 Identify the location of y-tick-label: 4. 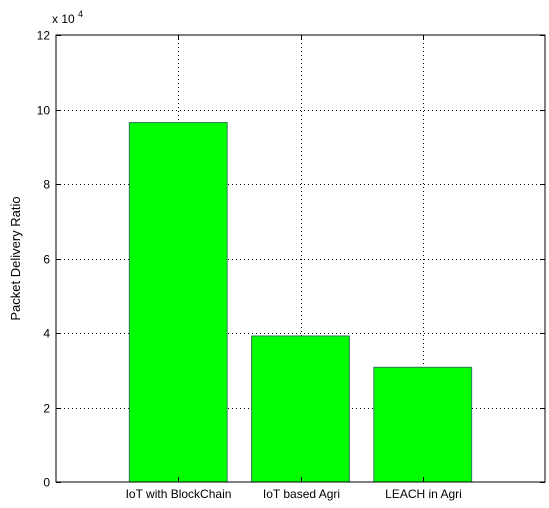
(46, 334).